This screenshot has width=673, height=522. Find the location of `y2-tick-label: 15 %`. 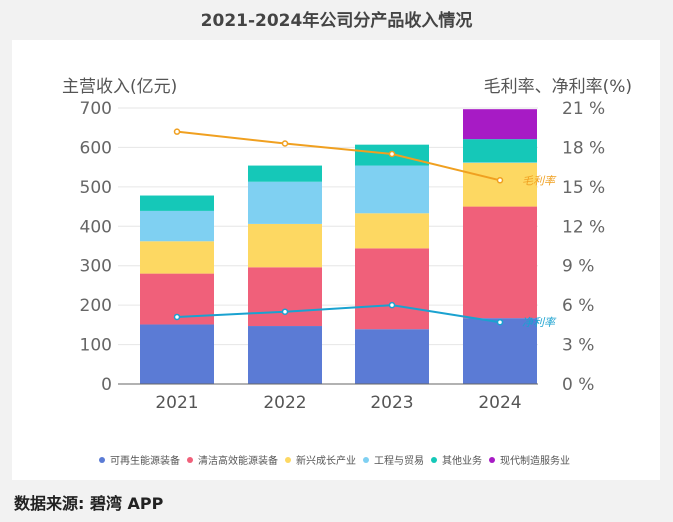

y2-tick-label: 15 % is located at coordinates (583, 188).